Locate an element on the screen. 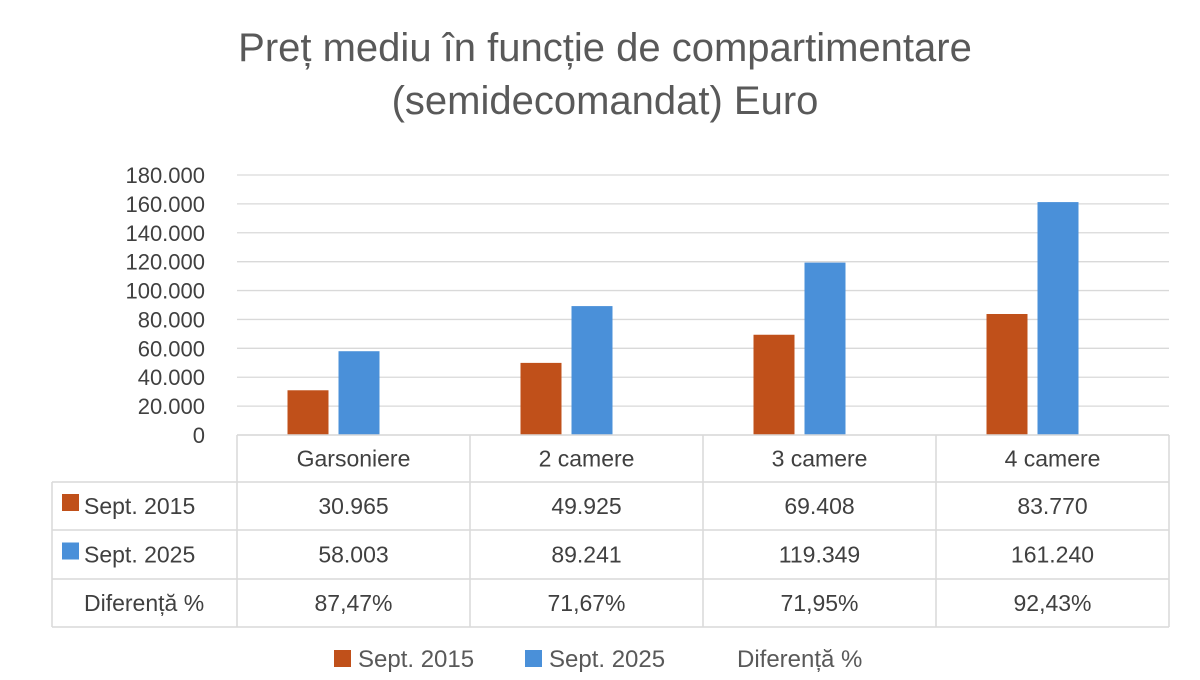  category-label: 4 camere is located at coordinates (1053, 459).